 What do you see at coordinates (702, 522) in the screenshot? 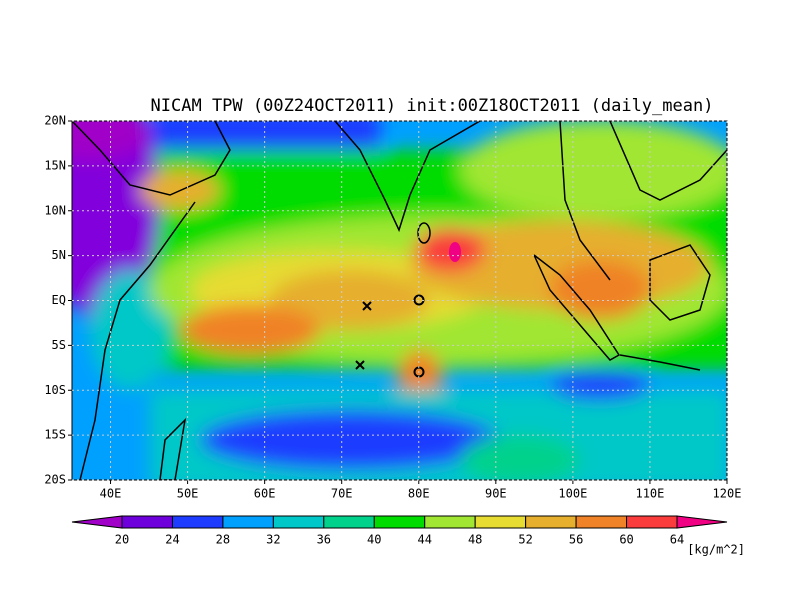
I see `colorbar-high` at bounding box center [702, 522].